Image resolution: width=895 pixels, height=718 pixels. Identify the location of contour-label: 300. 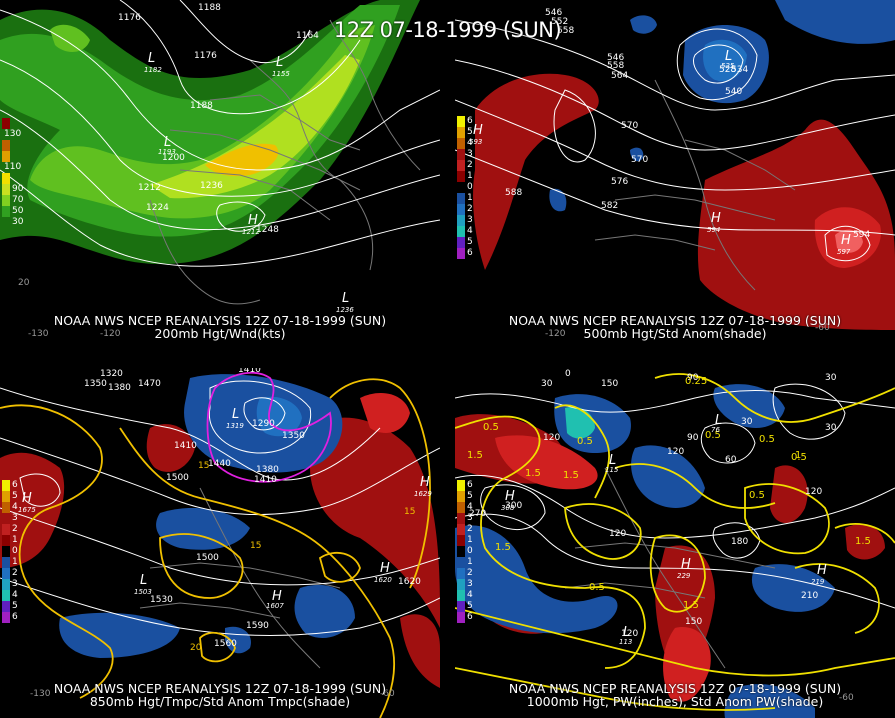
(513, 506).